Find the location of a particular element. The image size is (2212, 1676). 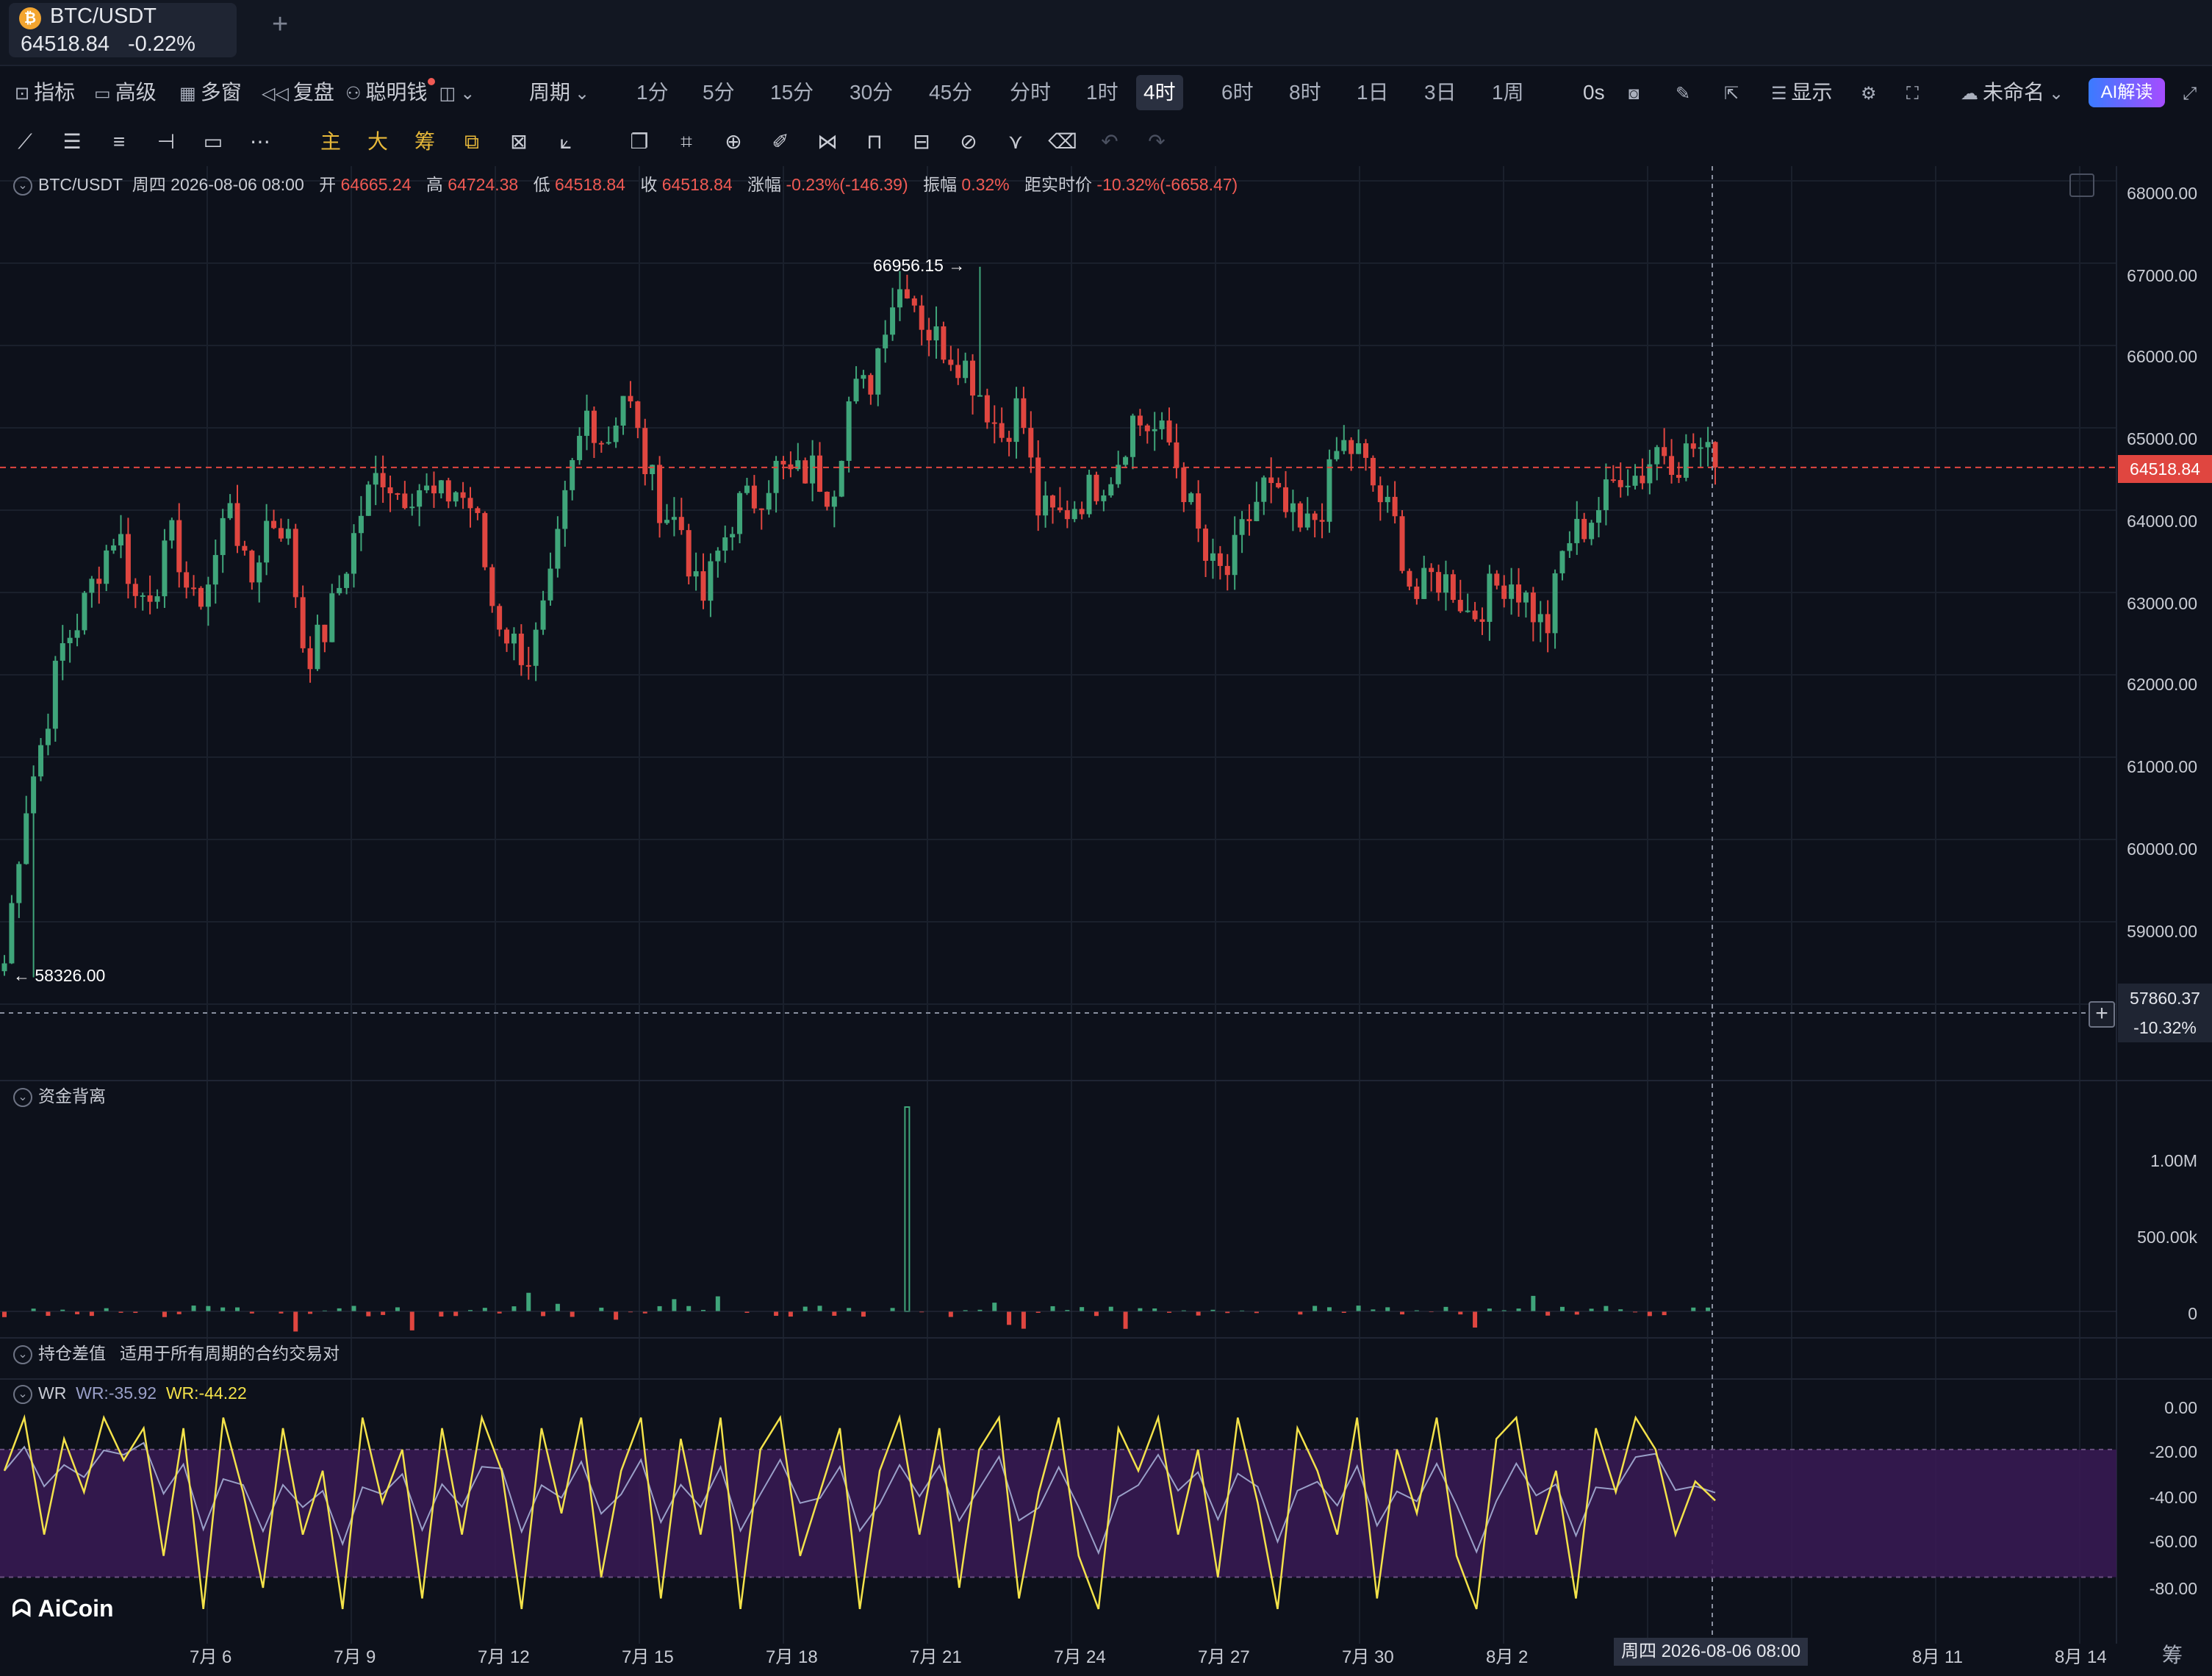

period-8: 6时 is located at coordinates (1237, 92).